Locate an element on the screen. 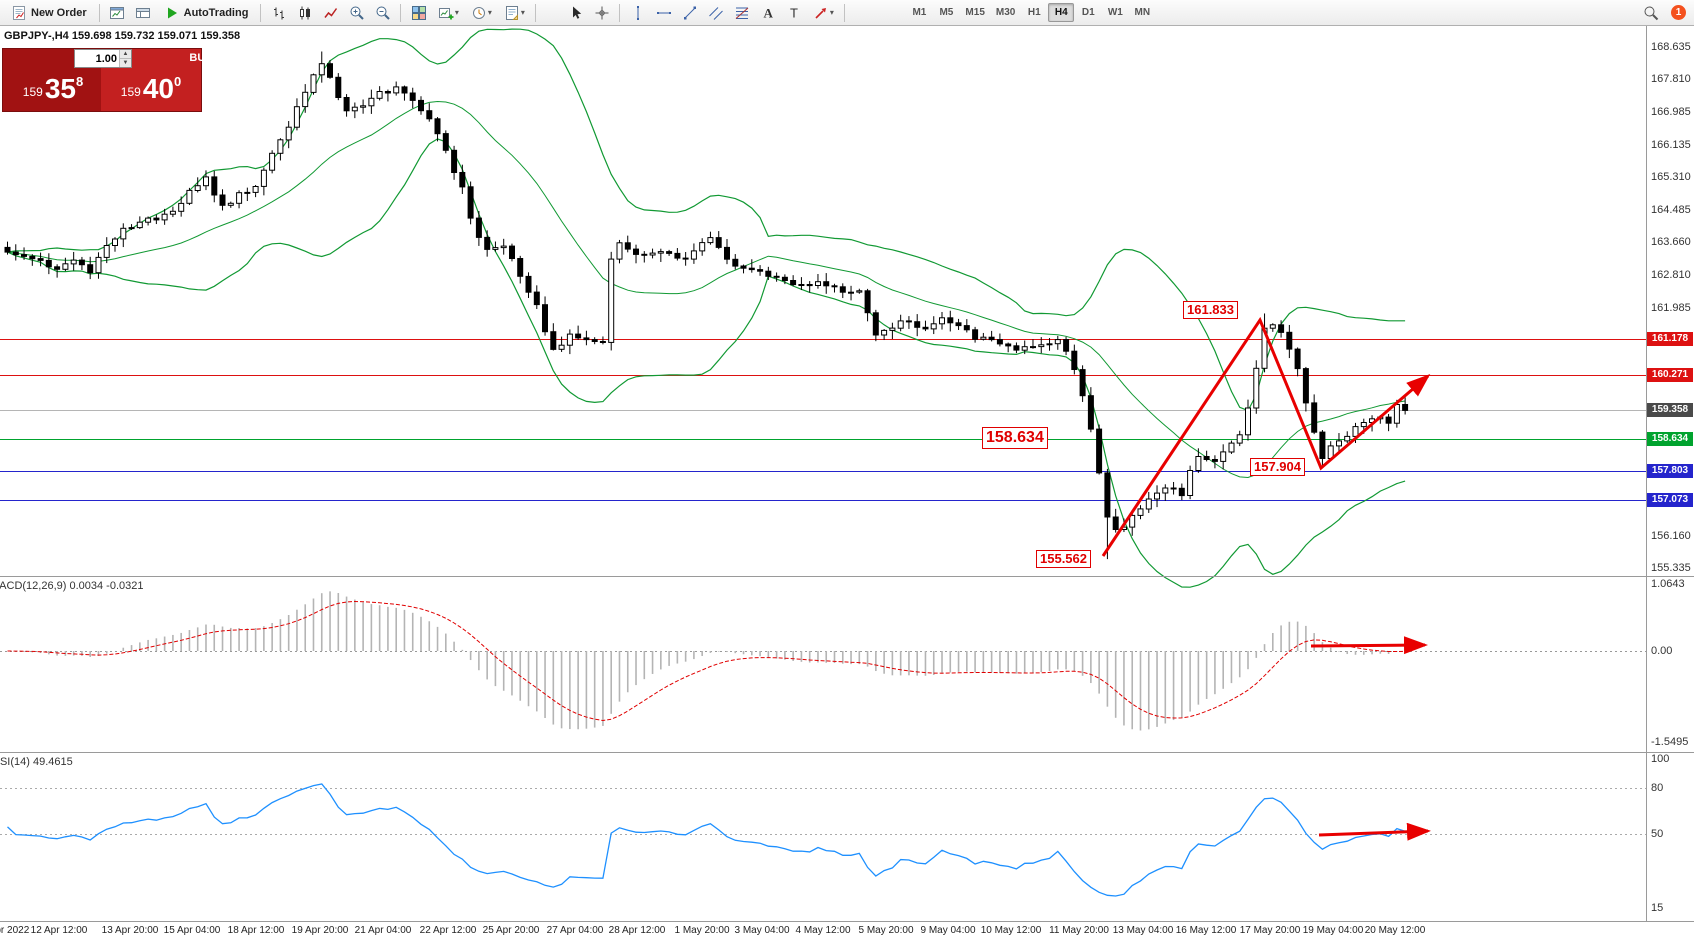 Image resolution: width=1694 pixels, height=940 pixels. timeframe-button-h1: H1 is located at coordinates (1034, 12).